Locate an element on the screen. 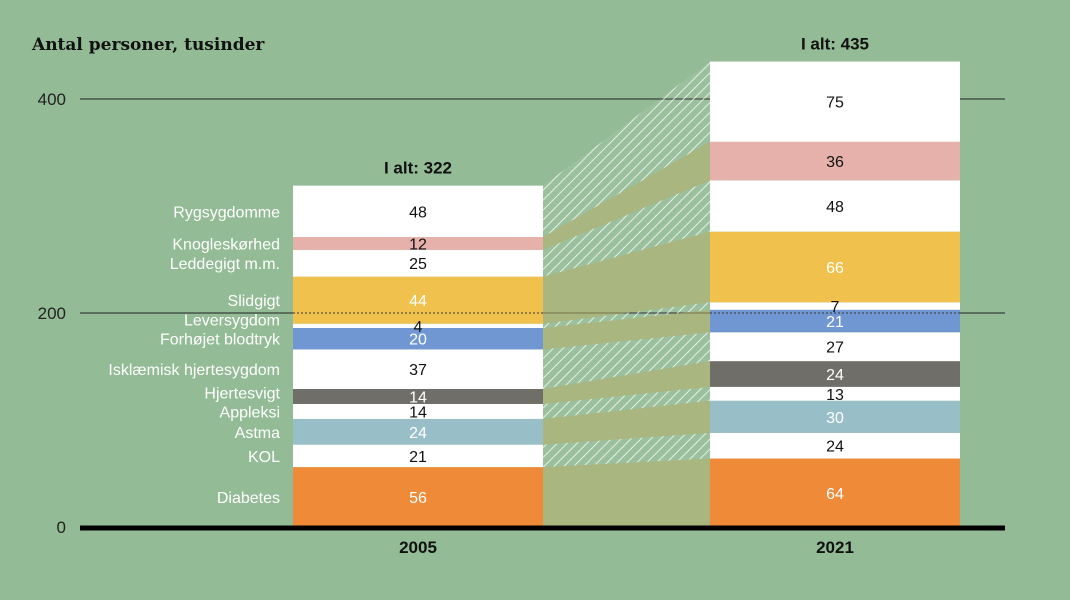 The width and height of the screenshot is (1070, 600). x-tick-label: 2021 is located at coordinates (835, 547).